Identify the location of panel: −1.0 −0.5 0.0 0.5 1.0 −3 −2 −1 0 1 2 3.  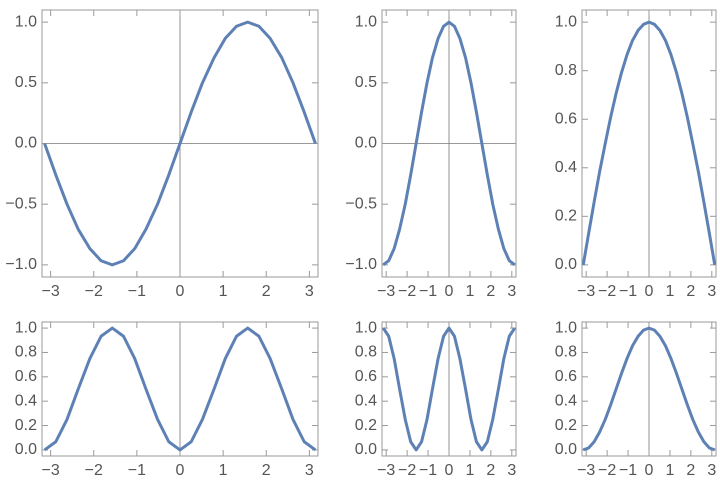
(431, 154).